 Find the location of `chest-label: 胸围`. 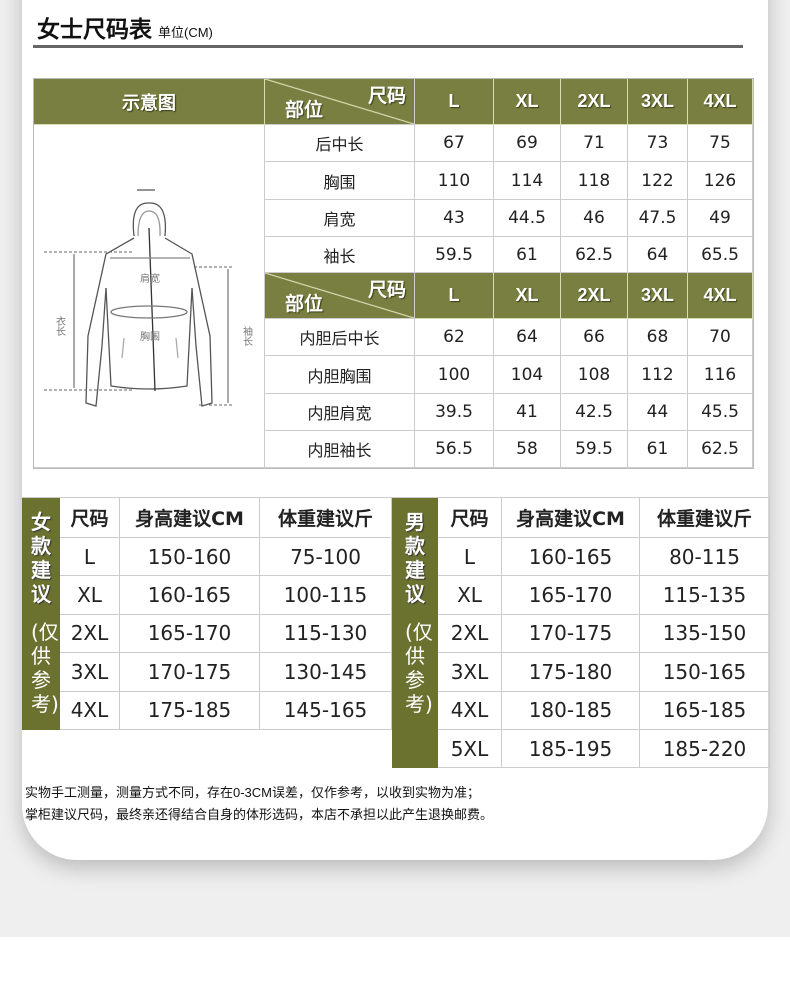

chest-label: 胸围 is located at coordinates (150, 336).